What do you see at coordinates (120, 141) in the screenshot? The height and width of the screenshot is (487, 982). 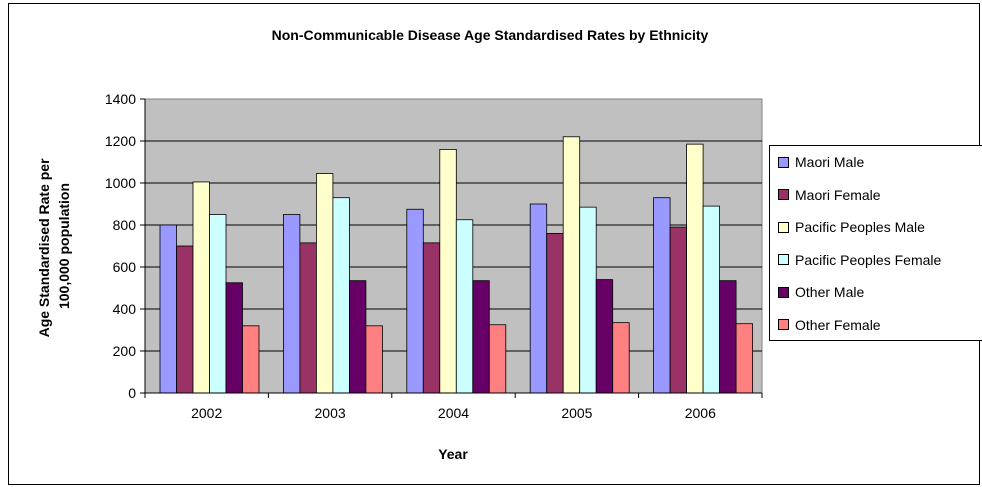 I see `y-tick-label: 1200` at bounding box center [120, 141].